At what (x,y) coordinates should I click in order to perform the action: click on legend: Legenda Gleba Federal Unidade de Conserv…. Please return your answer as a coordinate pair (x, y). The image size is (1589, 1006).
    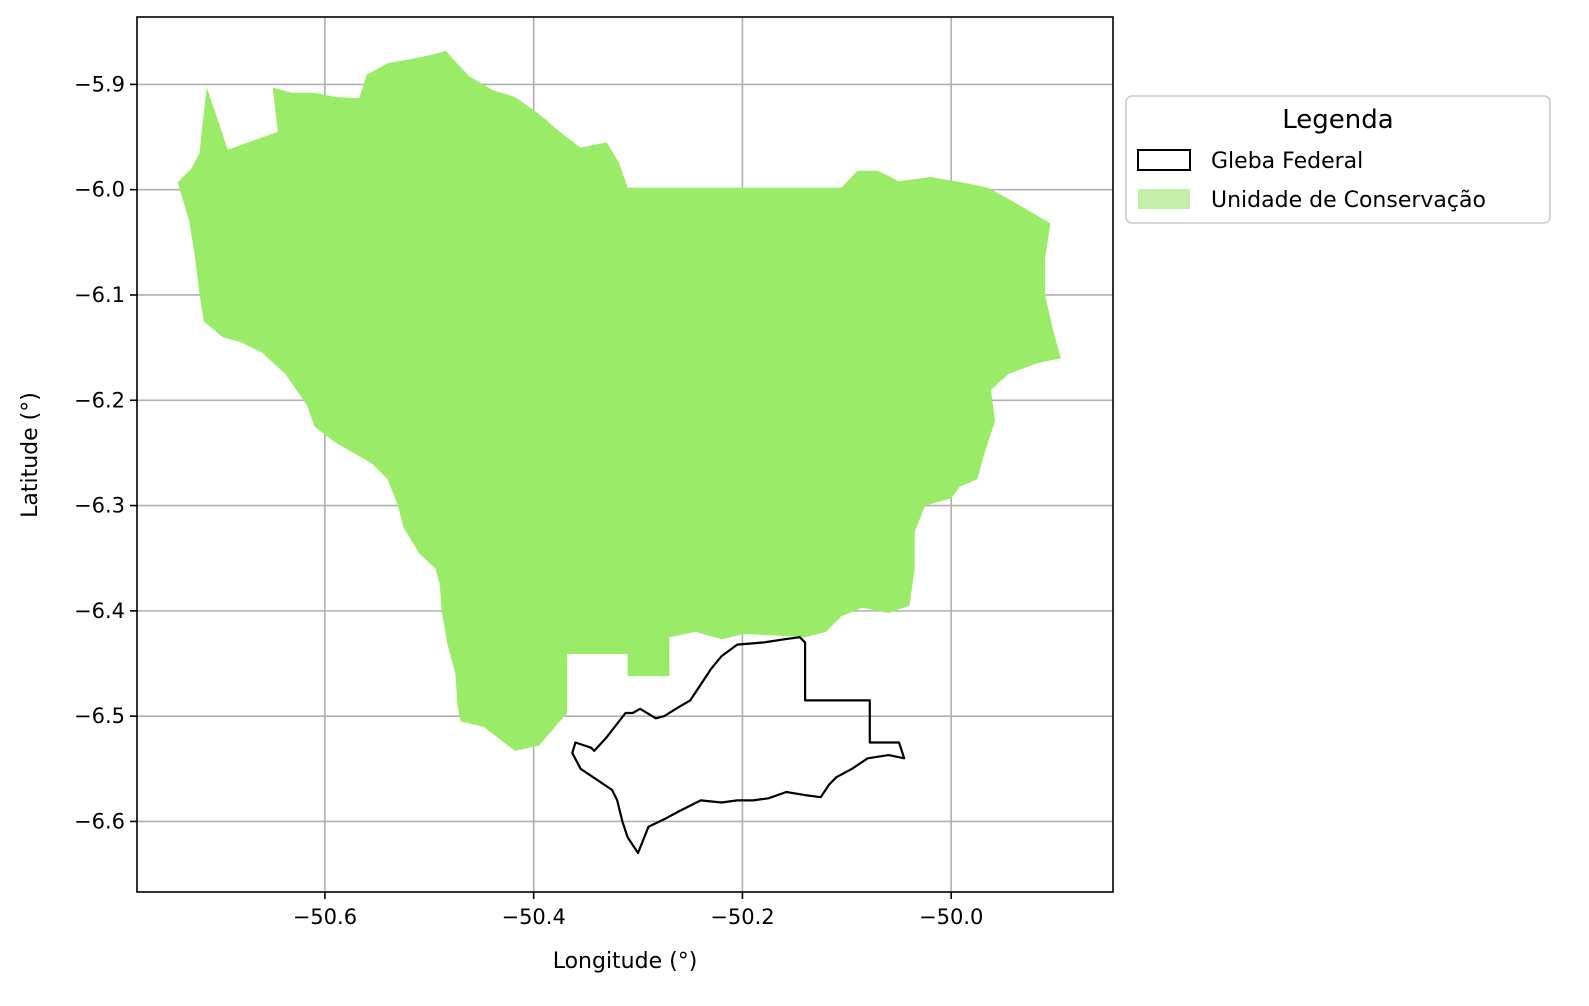
    Looking at the image, I should click on (1338, 159).